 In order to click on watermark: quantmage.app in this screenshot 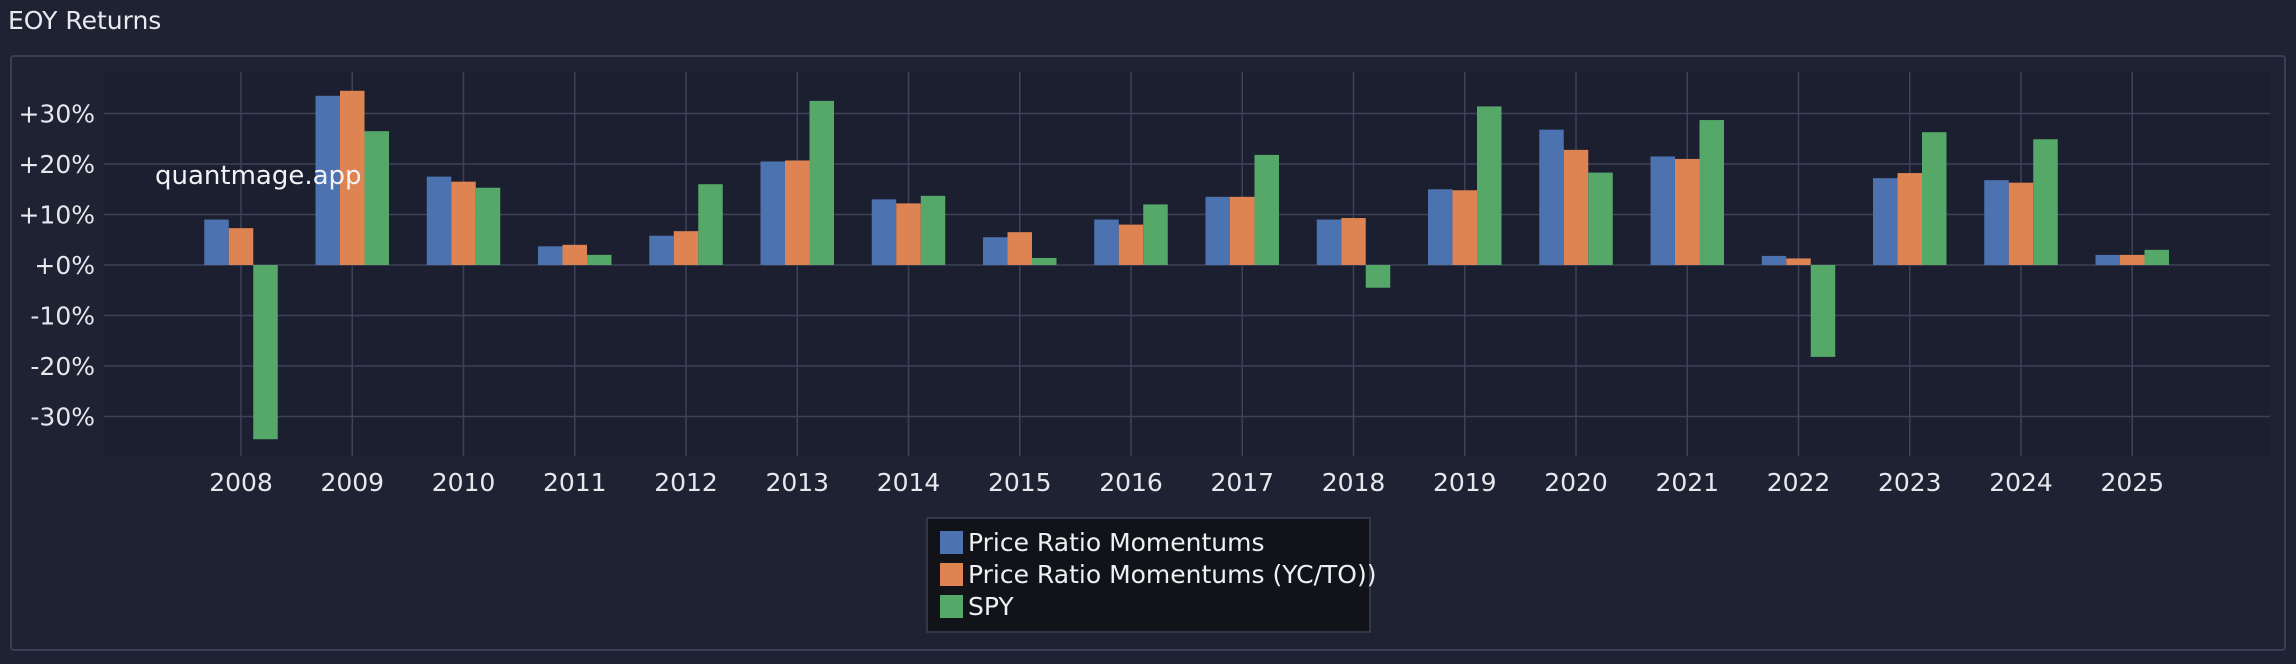, I will do `click(258, 176)`.